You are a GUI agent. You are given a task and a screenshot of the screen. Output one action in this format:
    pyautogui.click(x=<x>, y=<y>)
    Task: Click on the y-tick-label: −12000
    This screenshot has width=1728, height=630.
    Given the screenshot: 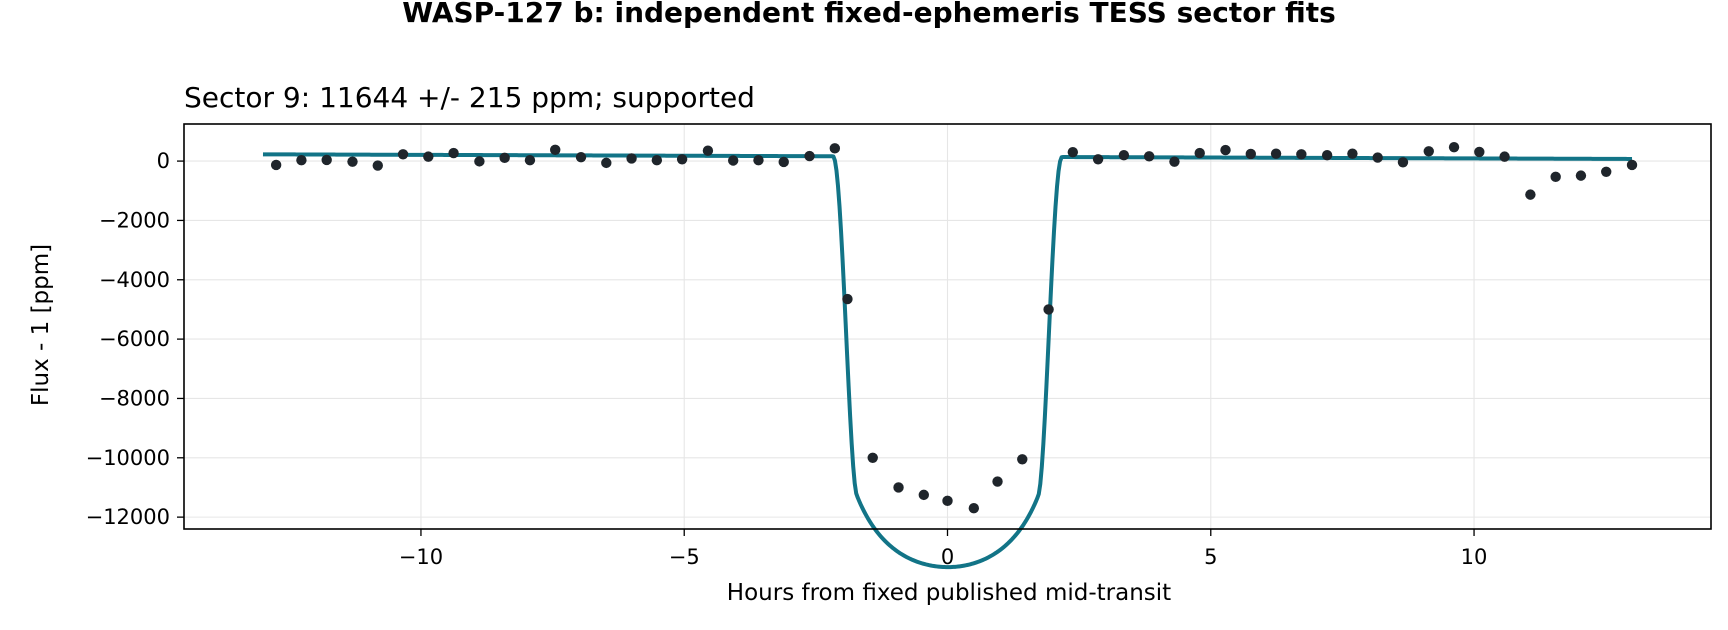 What is the action you would take?
    pyautogui.click(x=128, y=517)
    